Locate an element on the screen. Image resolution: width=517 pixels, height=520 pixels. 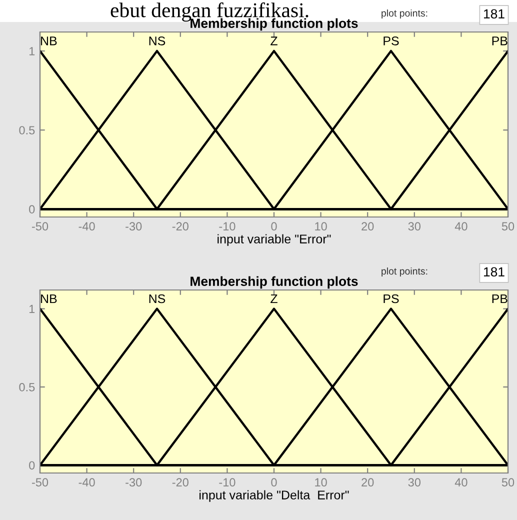
chart-title: Membership function plots is located at coordinates (274, 282).